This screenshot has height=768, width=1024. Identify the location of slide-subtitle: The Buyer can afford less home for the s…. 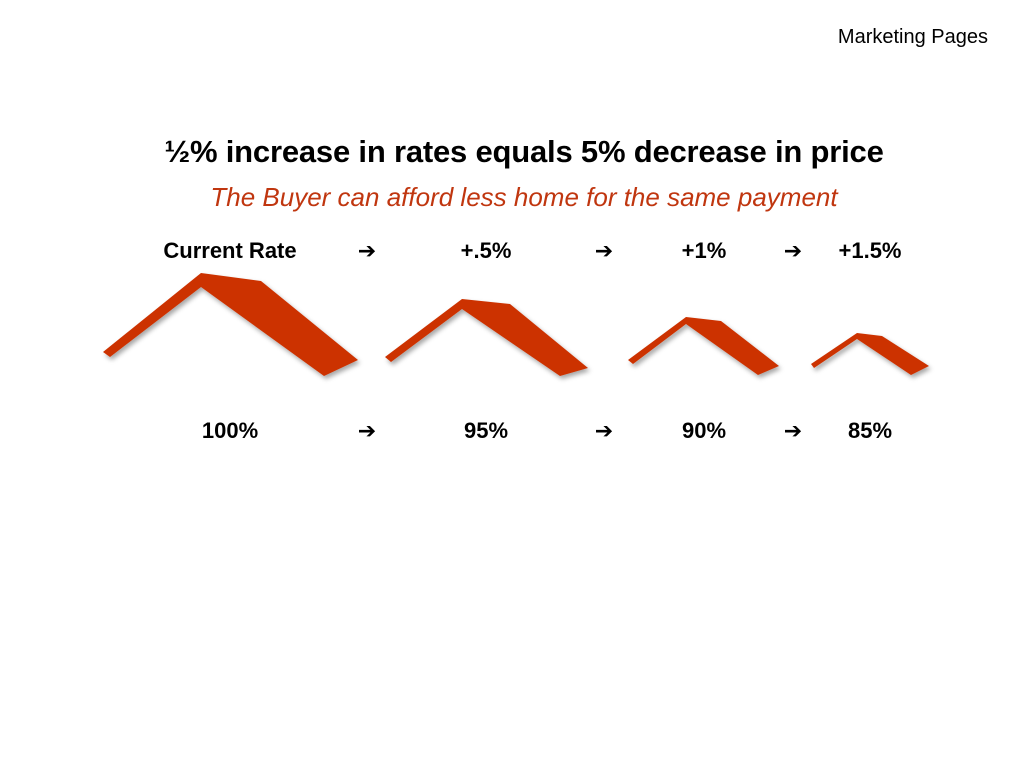
(524, 197).